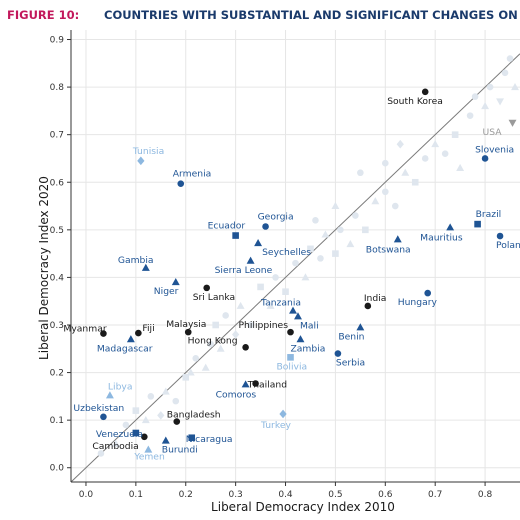  I want to click on label-bangladesh: Bangladesh, so click(194, 415).